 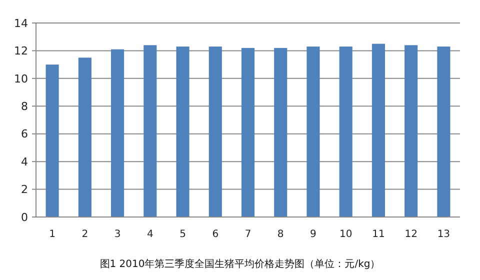 What do you see at coordinates (411, 234) in the screenshot?
I see `x-tick-label: 12` at bounding box center [411, 234].